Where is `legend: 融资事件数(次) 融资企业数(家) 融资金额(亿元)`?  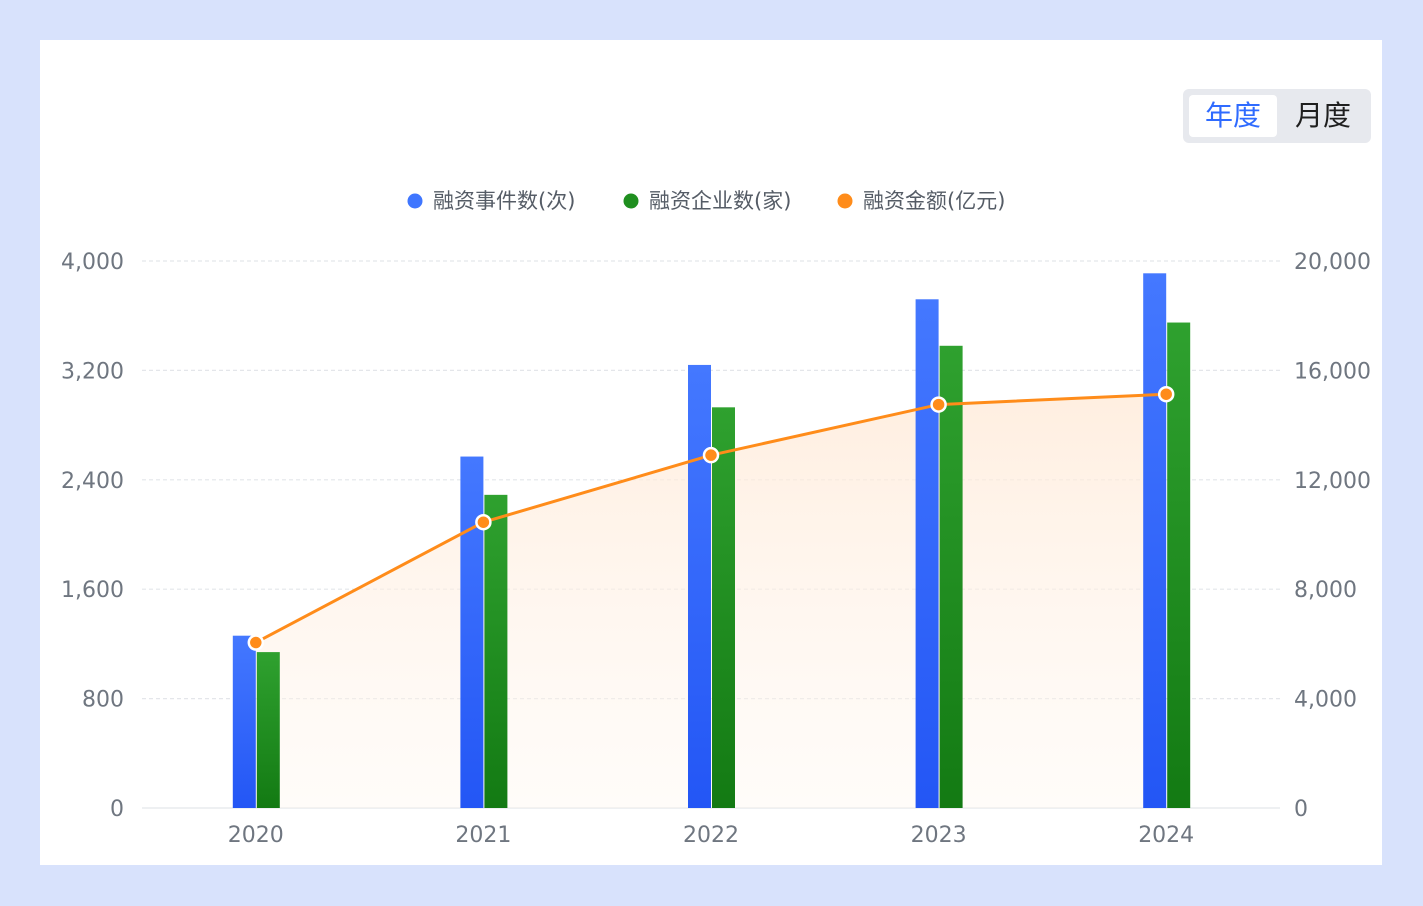
legend: 融资事件数(次) 融资企业数(家) 融资金额(亿元) is located at coordinates (706, 201).